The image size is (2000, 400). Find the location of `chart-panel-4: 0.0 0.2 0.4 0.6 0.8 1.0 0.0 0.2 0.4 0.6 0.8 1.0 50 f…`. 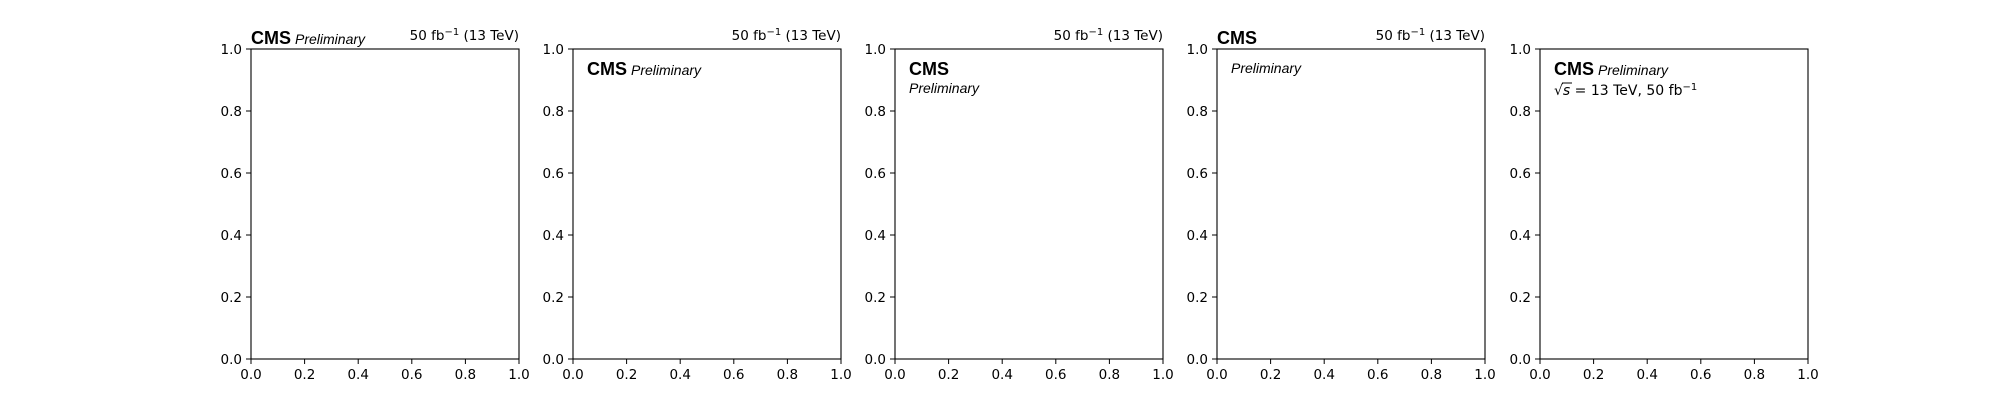

chart-panel-4: 0.0 0.2 0.4 0.6 0.8 1.0 0.0 0.2 0.4 0.6 0.8 1.0 50 f… is located at coordinates (1341, 205).